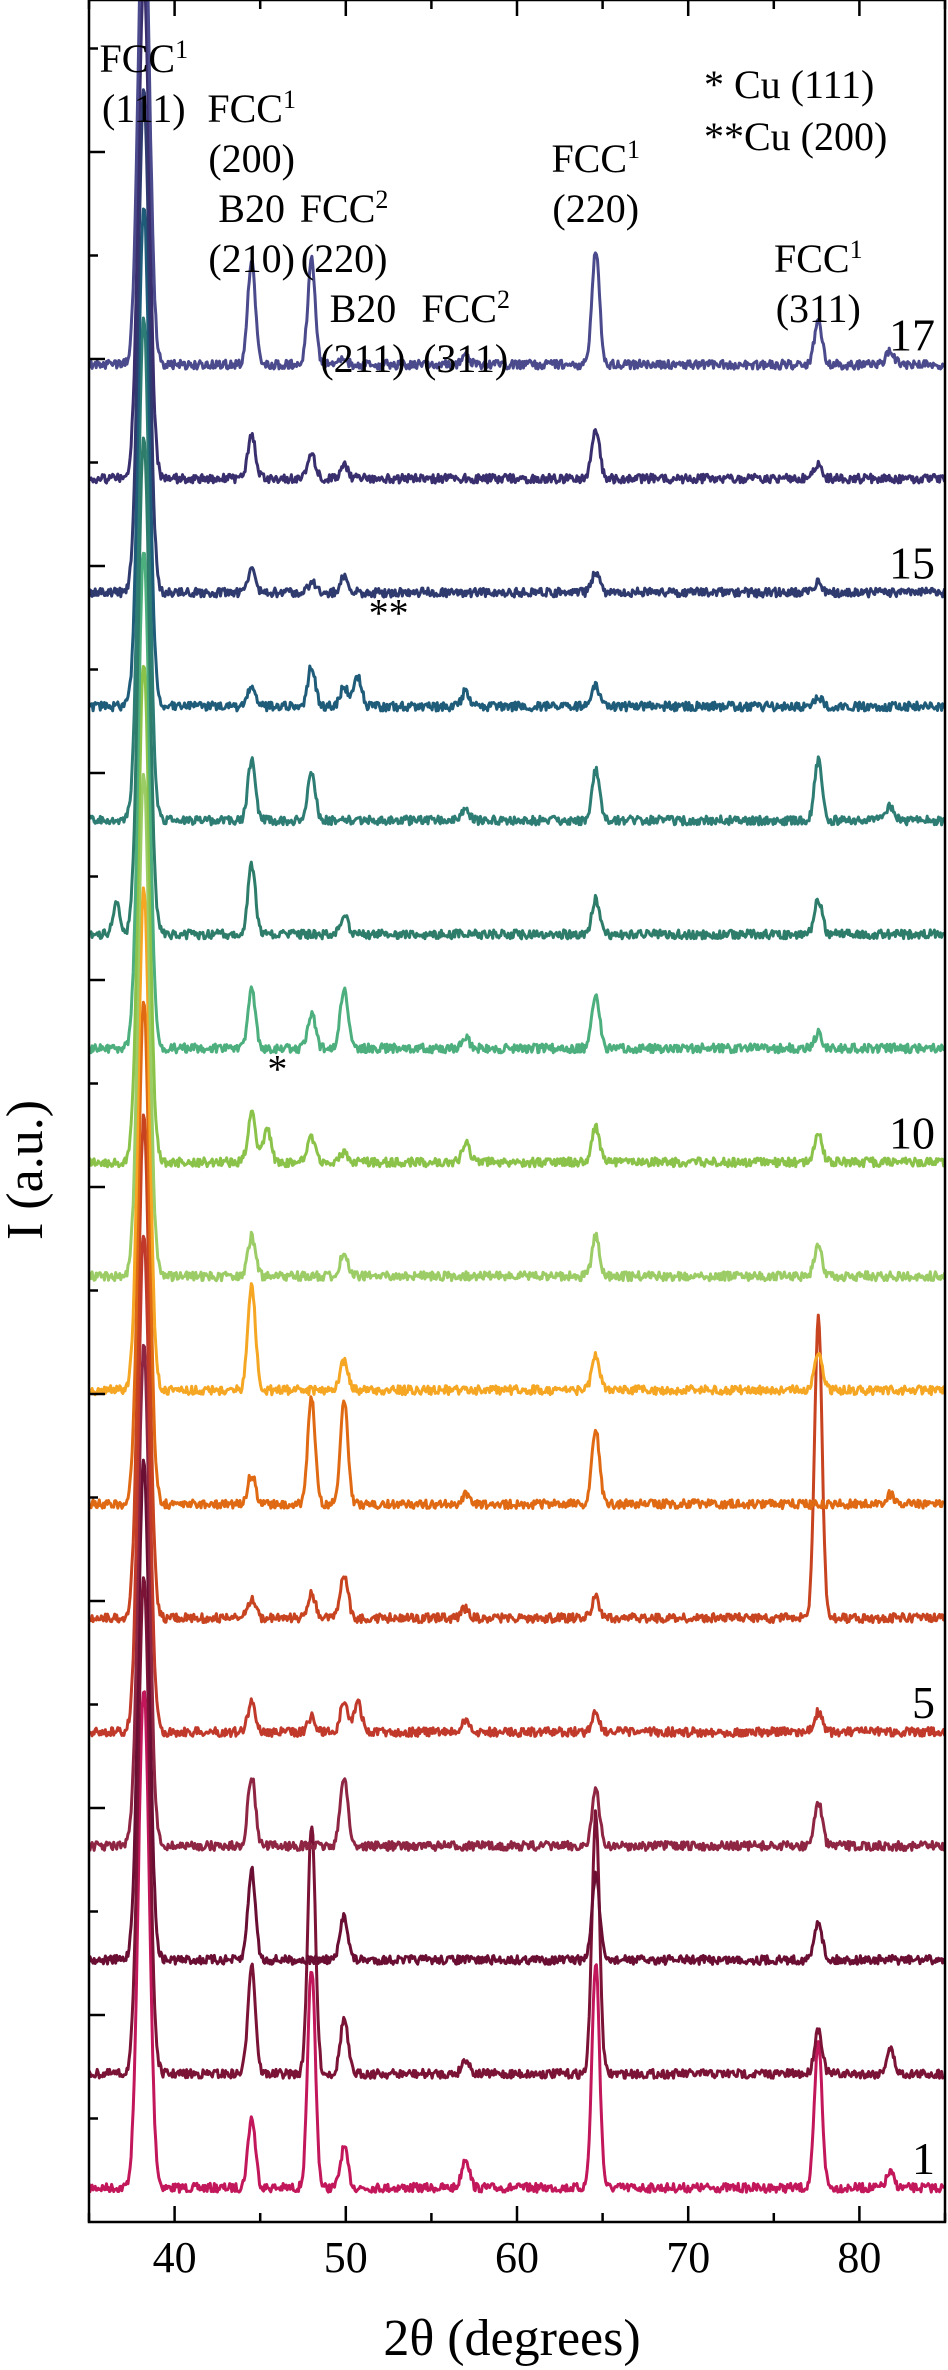 This screenshot has height=2370, width=948. What do you see at coordinates (595, 208) in the screenshot?
I see `annotation-a14: (220)` at bounding box center [595, 208].